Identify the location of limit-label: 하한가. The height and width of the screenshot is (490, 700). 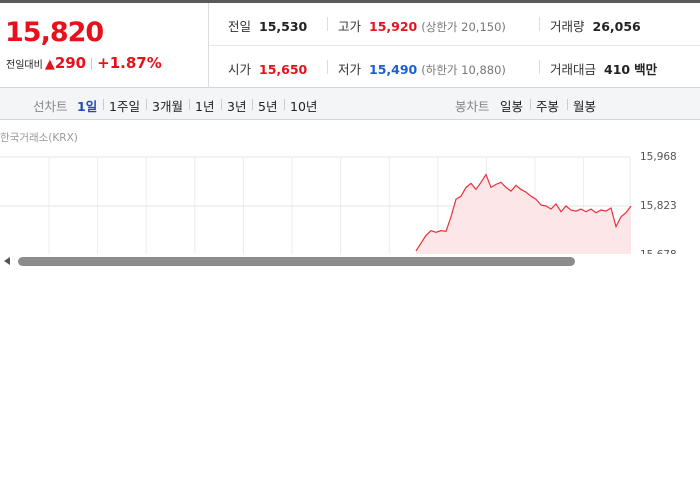
(441, 70).